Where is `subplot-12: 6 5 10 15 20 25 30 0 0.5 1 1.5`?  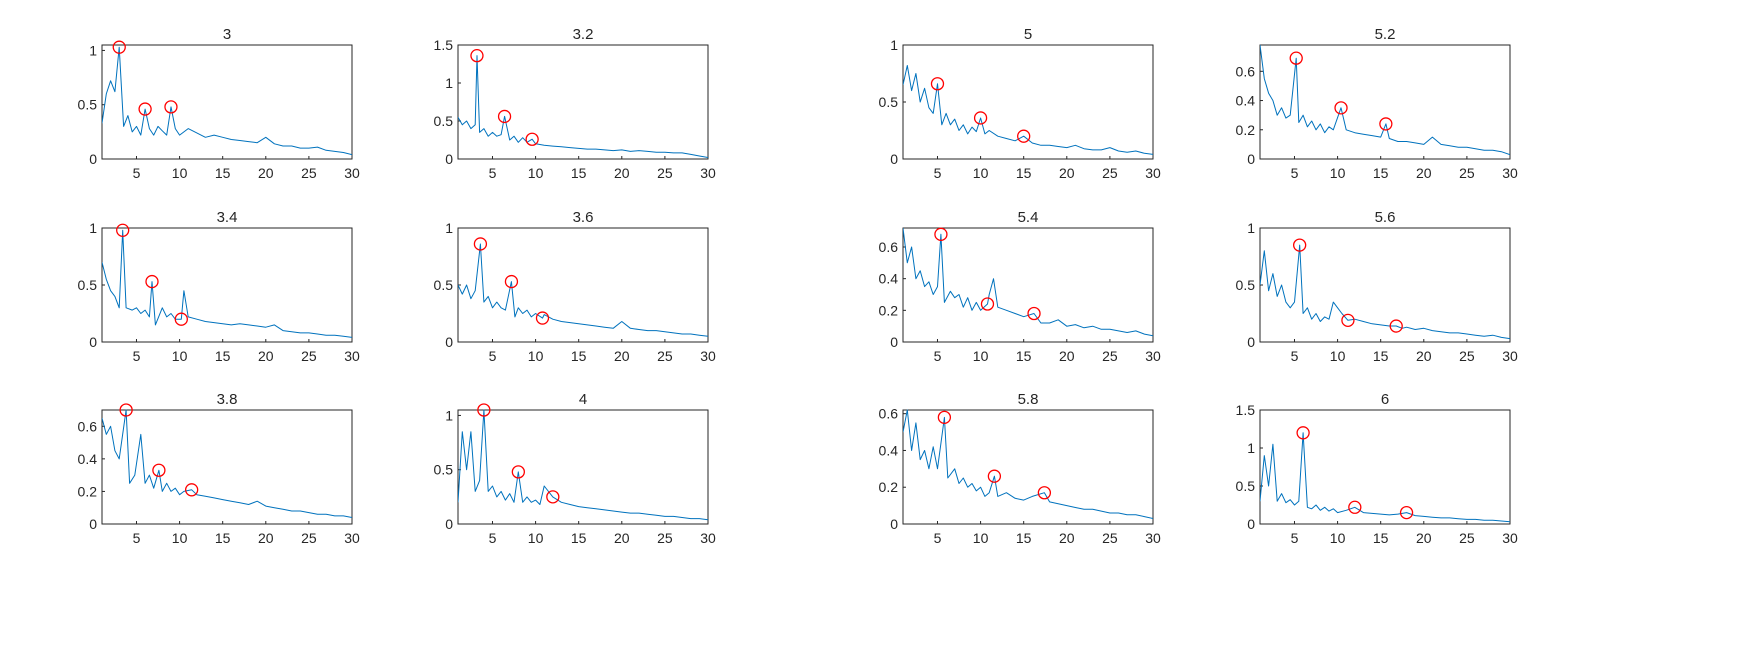
subplot-12: 6 5 10 15 20 25 30 0 0.5 1 1.5 is located at coordinates (1377, 468).